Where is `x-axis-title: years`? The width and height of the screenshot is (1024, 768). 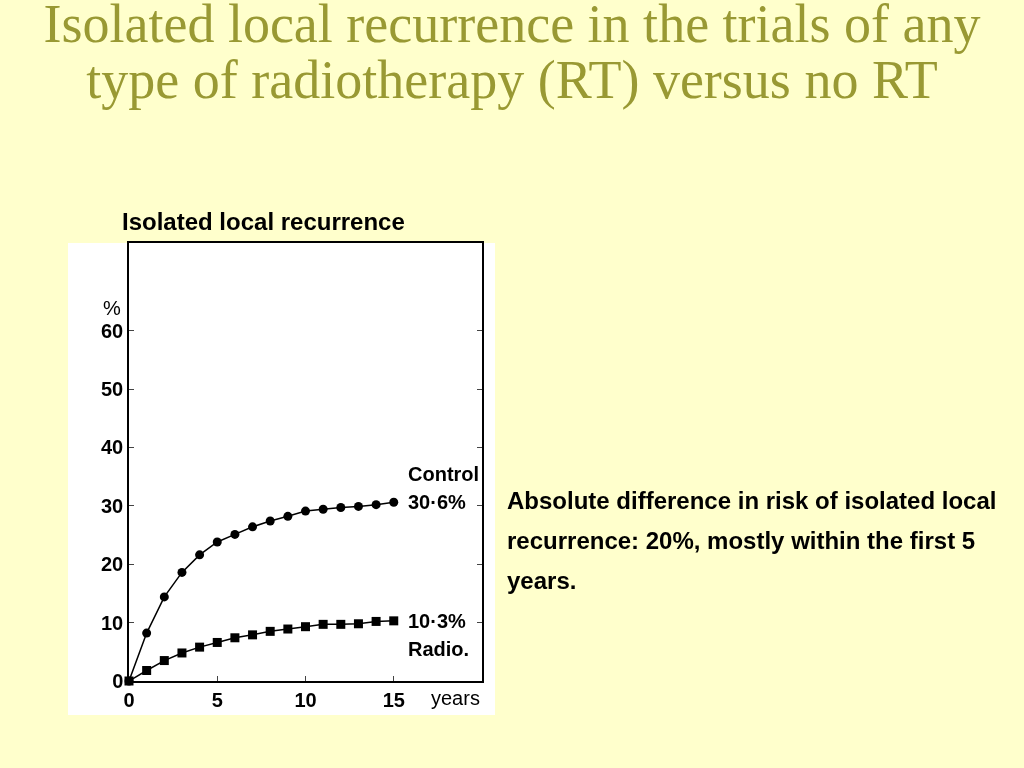 x-axis-title: years is located at coordinates (455, 698).